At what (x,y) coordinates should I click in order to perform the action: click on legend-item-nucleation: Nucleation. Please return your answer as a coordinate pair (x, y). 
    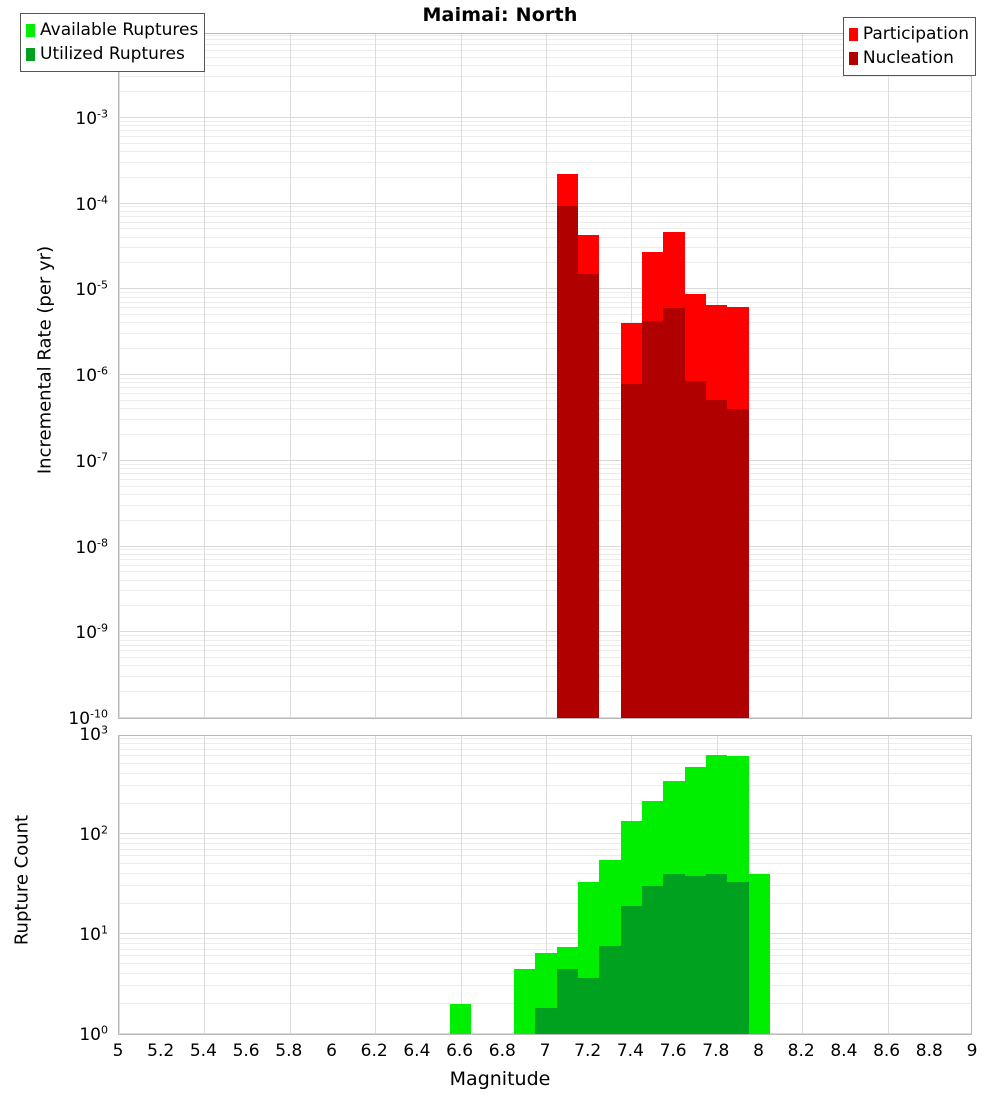
    Looking at the image, I should click on (908, 58).